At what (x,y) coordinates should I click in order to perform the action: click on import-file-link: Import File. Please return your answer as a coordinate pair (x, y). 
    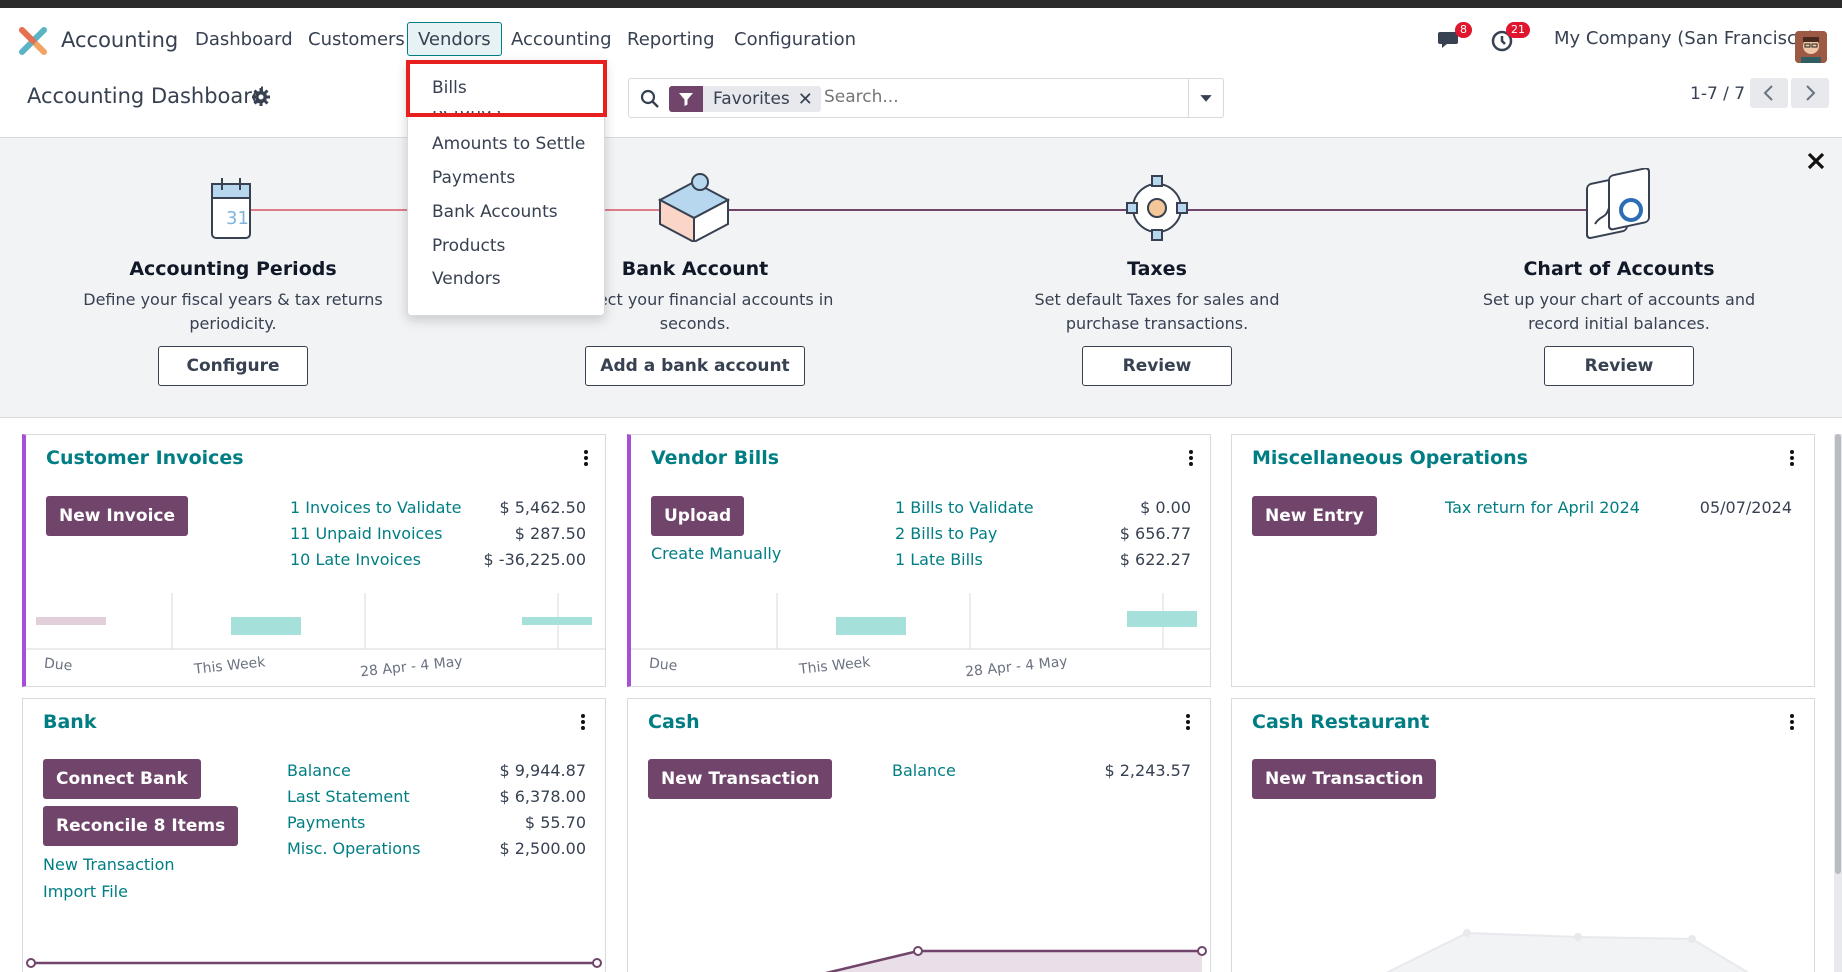
    Looking at the image, I should click on (85, 891).